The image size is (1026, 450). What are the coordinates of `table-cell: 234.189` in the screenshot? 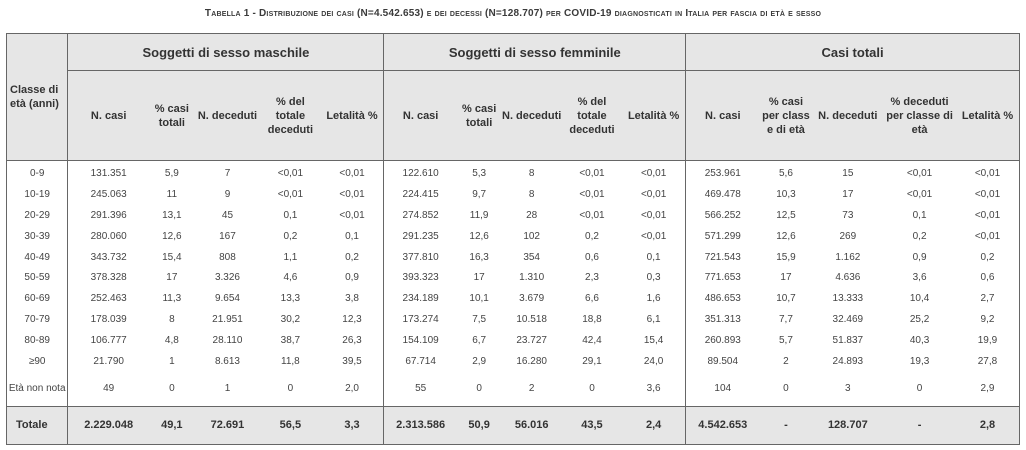 It's located at (420, 299).